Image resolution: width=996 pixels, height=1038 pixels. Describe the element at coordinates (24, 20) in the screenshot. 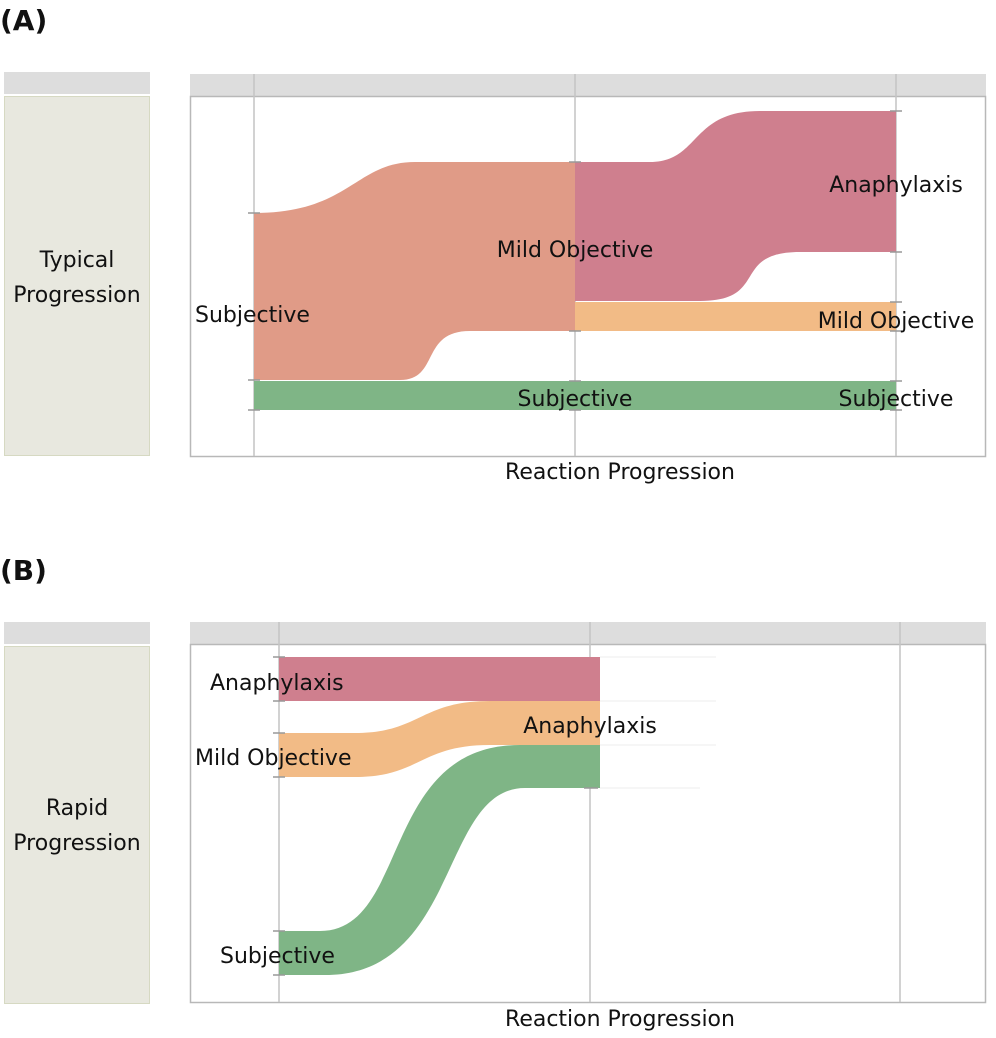

I see `panel-a-letter: (A)` at that location.